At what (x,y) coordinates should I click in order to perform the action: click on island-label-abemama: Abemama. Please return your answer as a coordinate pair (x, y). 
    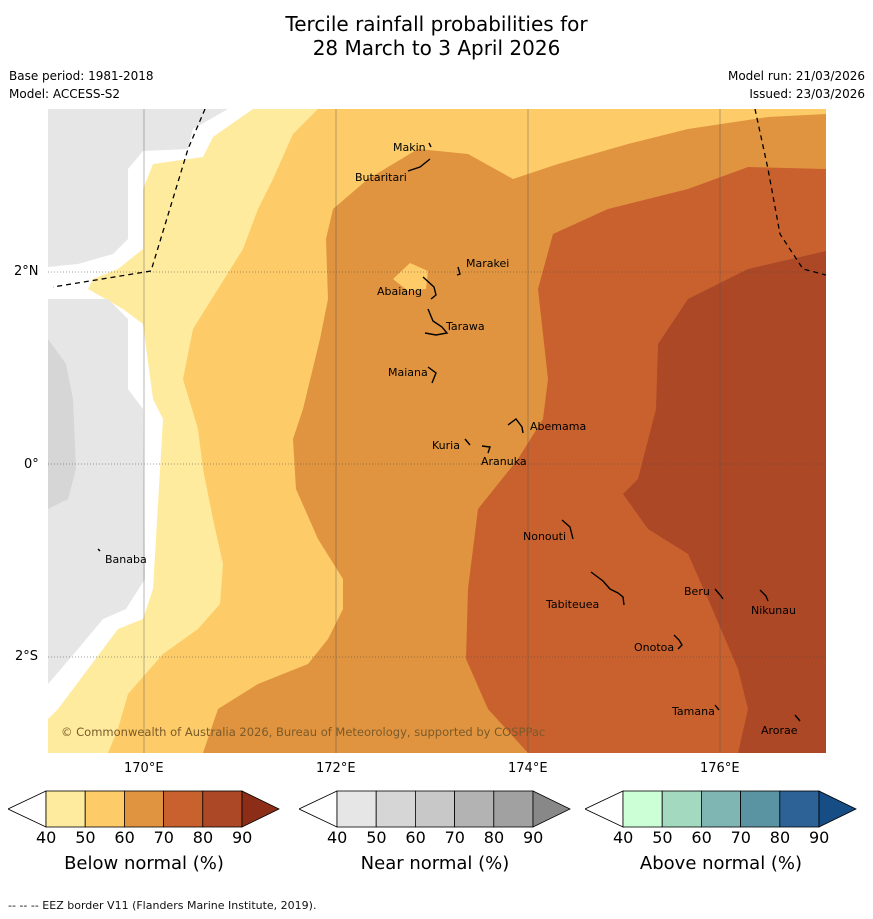
    Looking at the image, I should click on (558, 426).